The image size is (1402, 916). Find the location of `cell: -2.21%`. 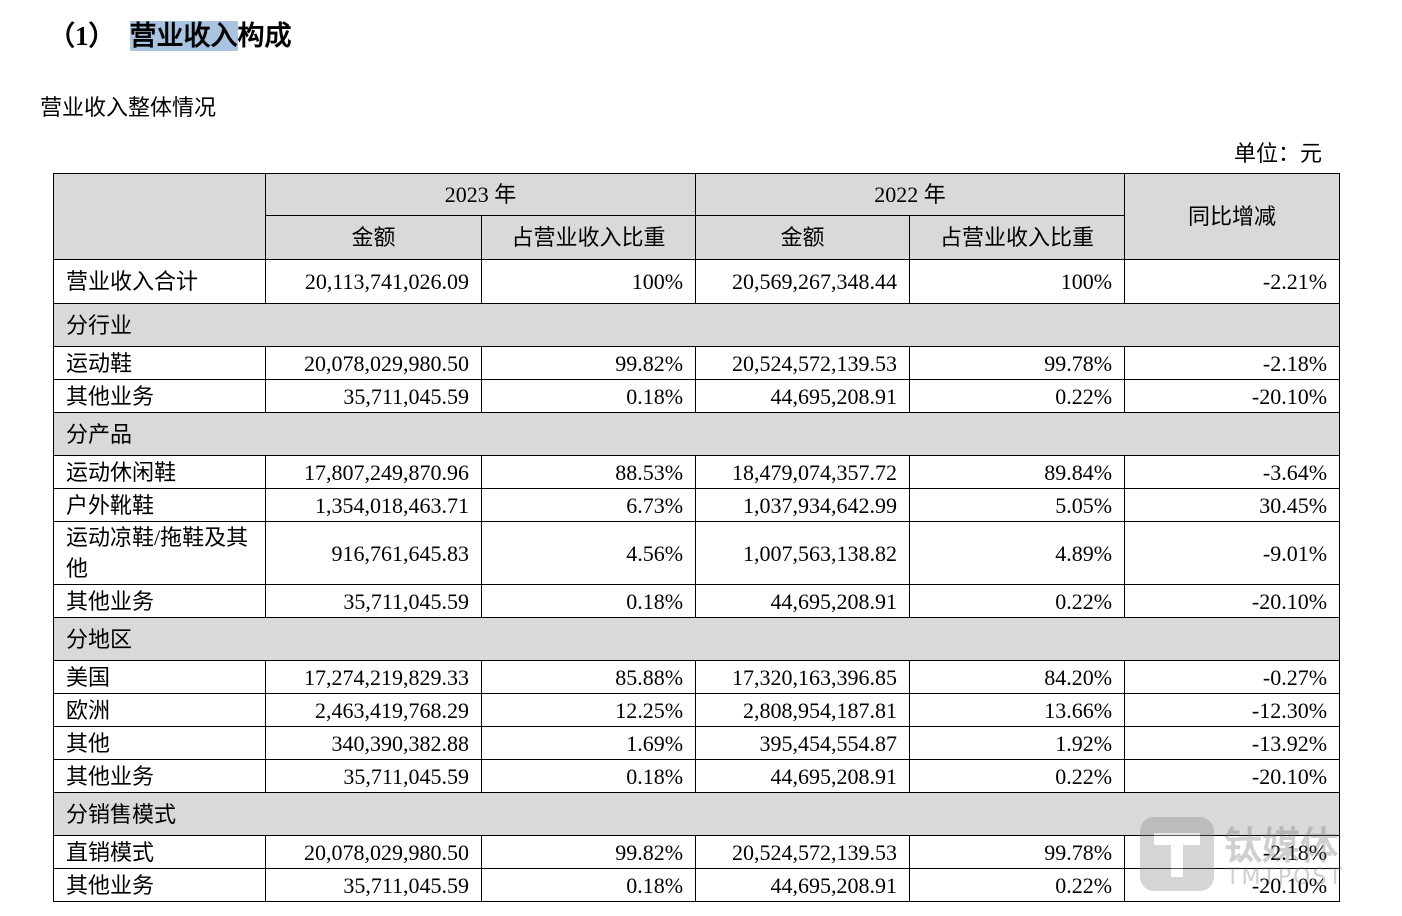

cell: -2.21% is located at coordinates (1232, 281).